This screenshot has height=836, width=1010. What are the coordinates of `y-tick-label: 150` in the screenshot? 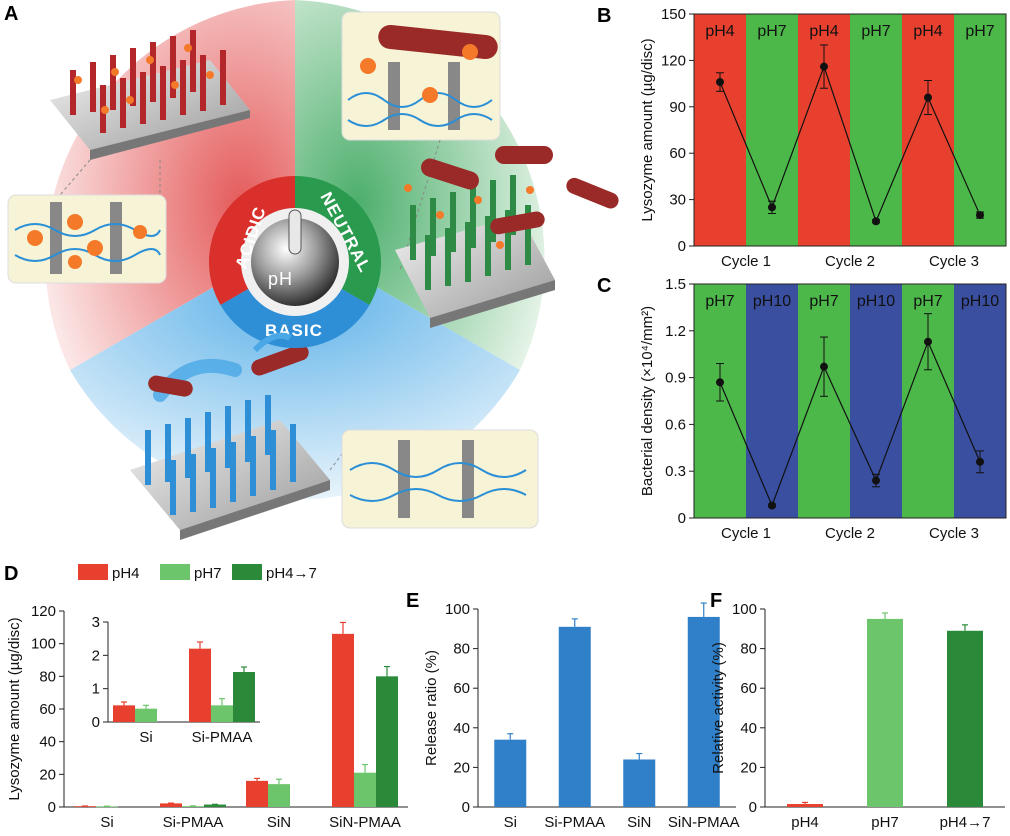 It's located at (673, 14).